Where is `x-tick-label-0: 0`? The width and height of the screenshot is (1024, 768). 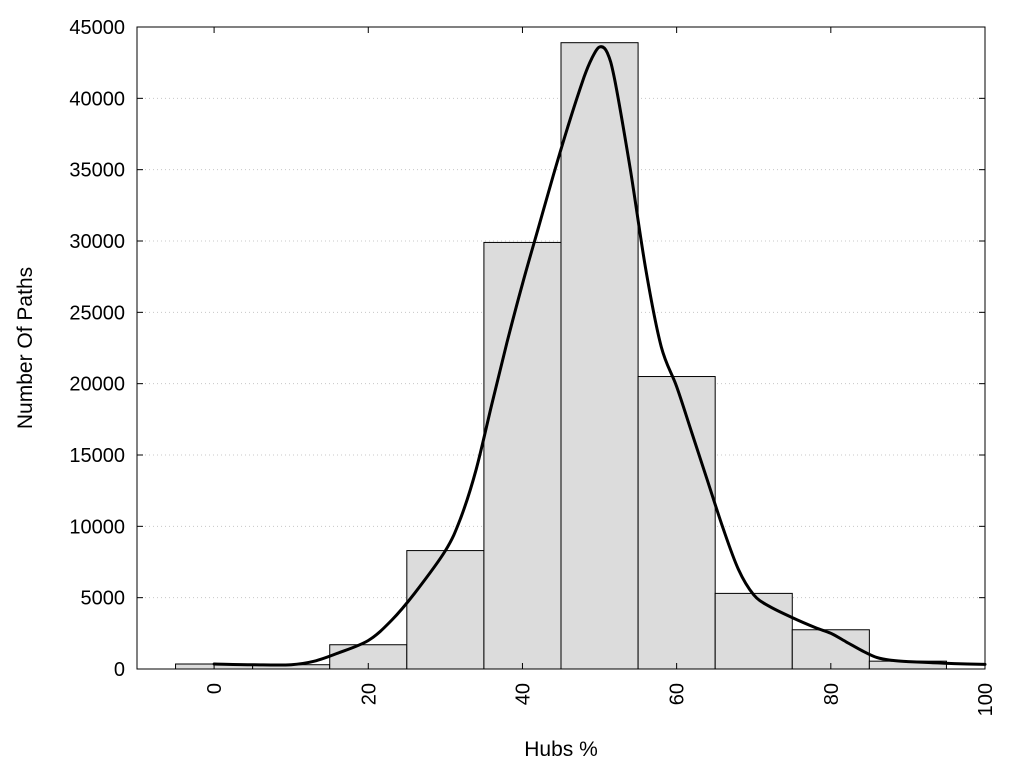 x-tick-label-0: 0 is located at coordinates (215, 688).